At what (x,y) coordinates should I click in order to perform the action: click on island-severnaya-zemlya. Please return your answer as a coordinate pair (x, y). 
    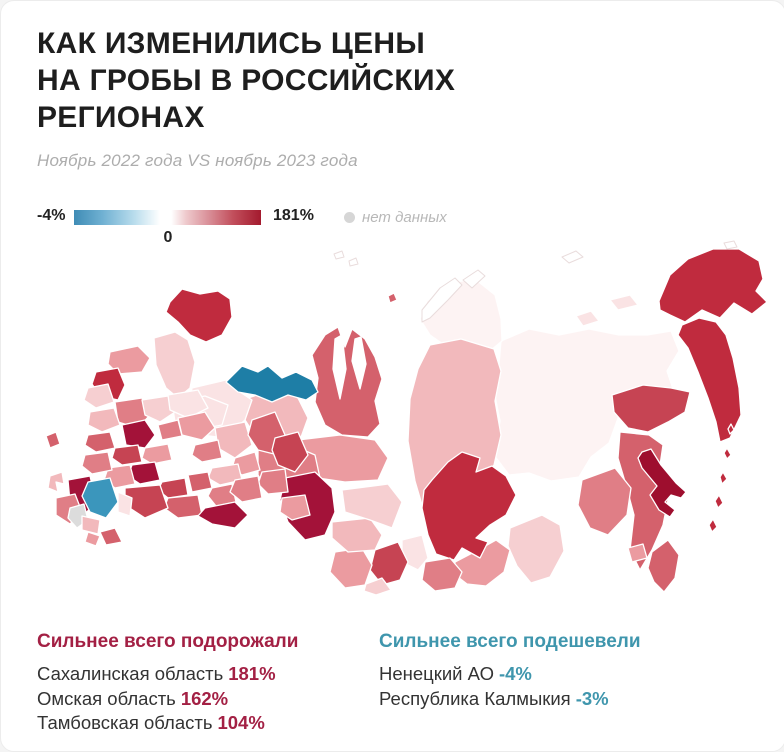
    Looking at the image, I should click on (572, 257).